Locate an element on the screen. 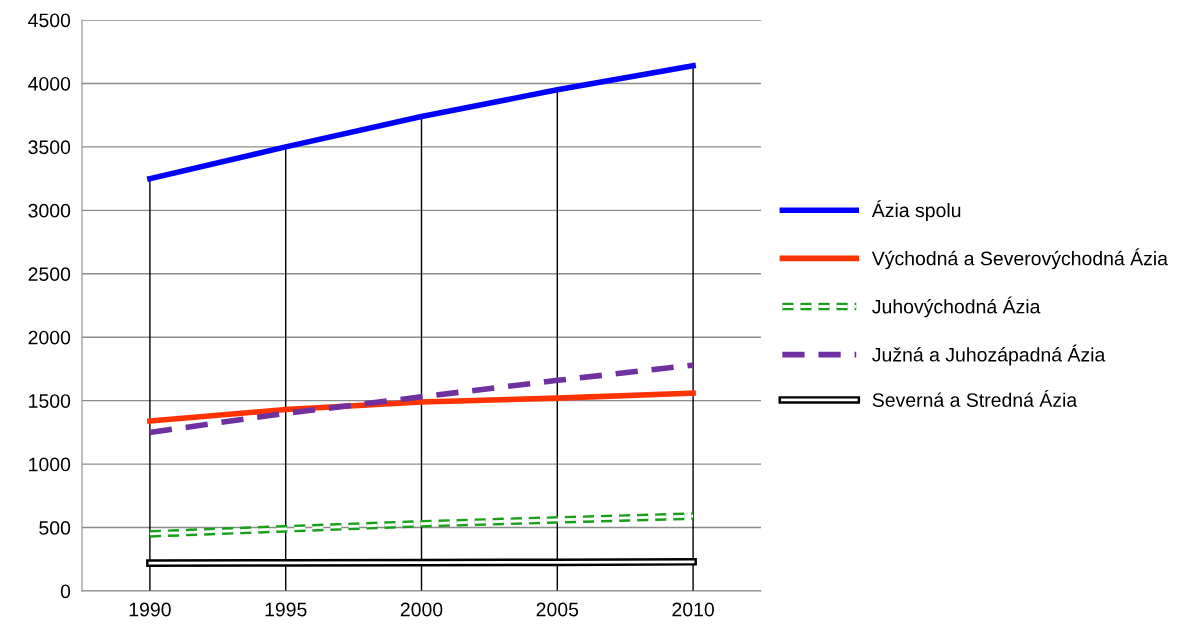  legend-label: Severná a Stredná Ázia is located at coordinates (975, 398).